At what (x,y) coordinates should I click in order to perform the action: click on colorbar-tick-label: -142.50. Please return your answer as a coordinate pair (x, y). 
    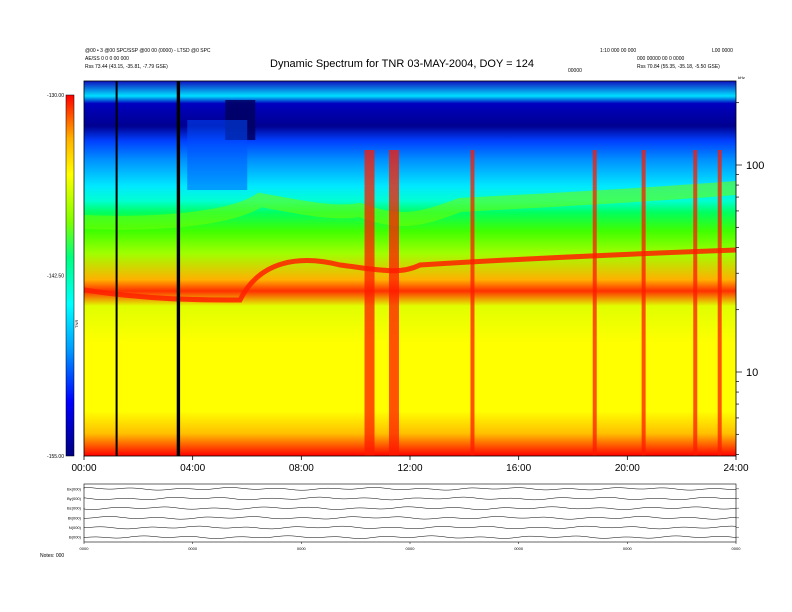
    Looking at the image, I should click on (55, 277).